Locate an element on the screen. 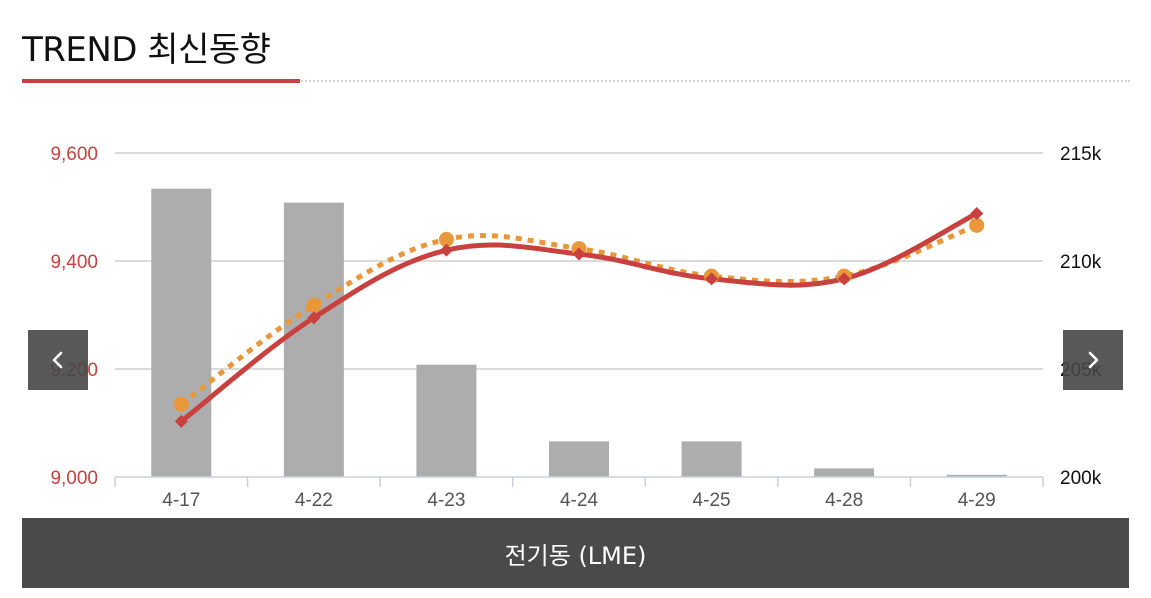 The width and height of the screenshot is (1151, 598). x-axis-tick-label: 4-29 is located at coordinates (977, 500).